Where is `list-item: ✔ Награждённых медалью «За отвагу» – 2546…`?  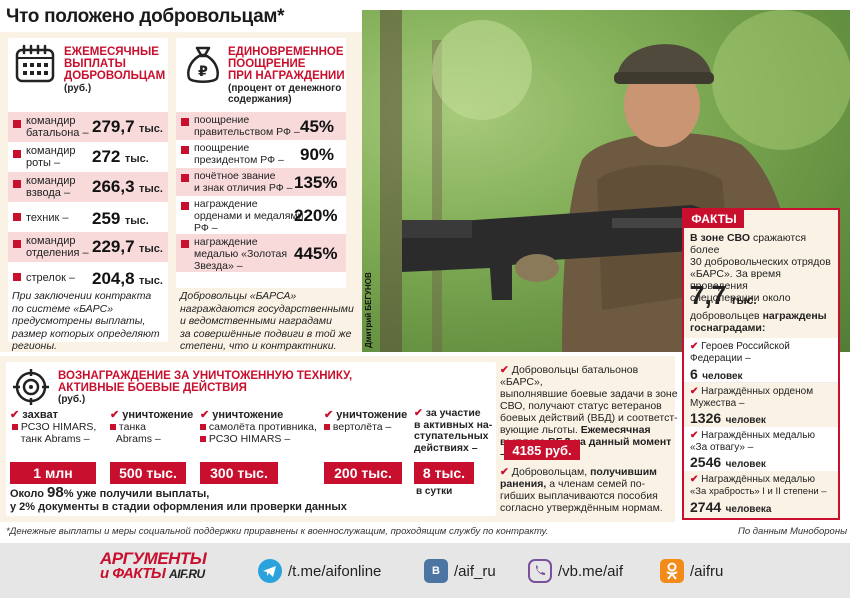 list-item: ✔ Награждённых медалью «За отвагу» – 2546… is located at coordinates (761, 449).